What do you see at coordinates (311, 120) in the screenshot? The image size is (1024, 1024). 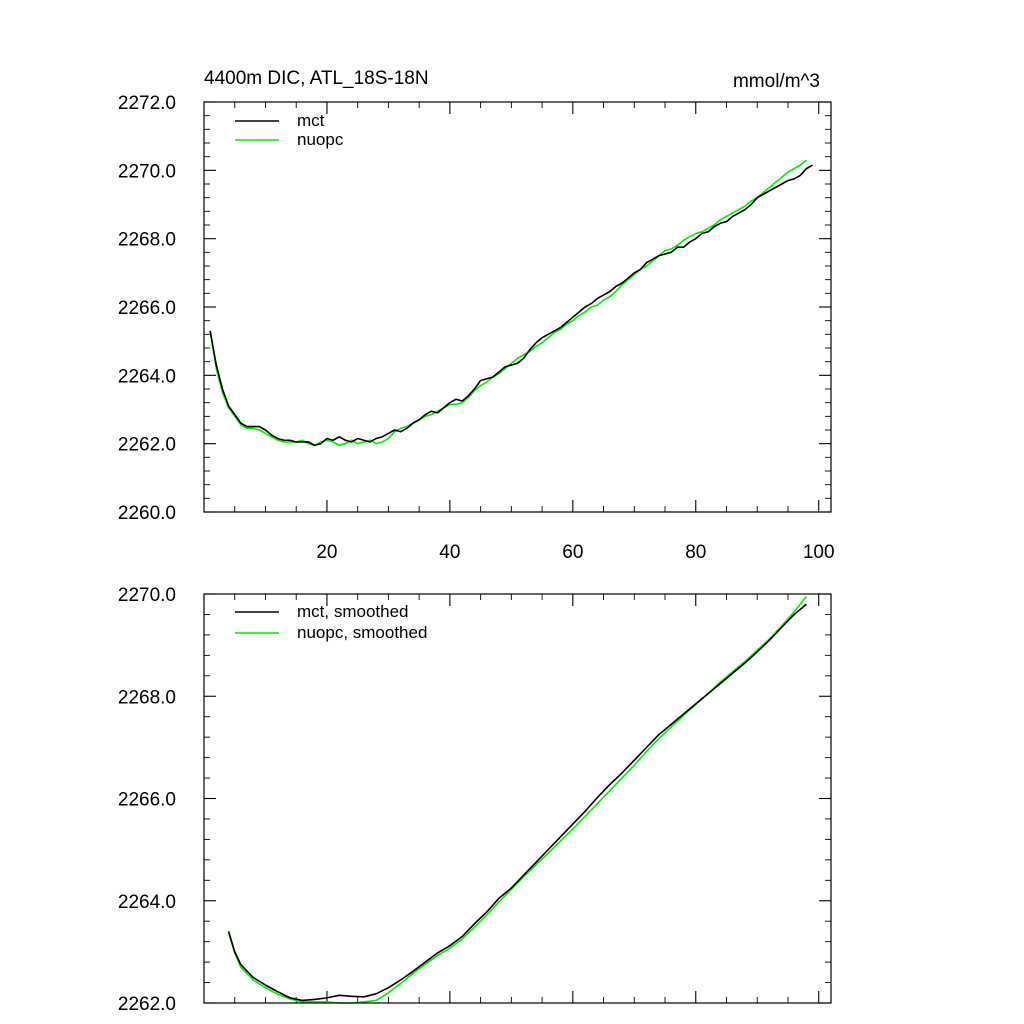 I see `legend-label: mct` at bounding box center [311, 120].